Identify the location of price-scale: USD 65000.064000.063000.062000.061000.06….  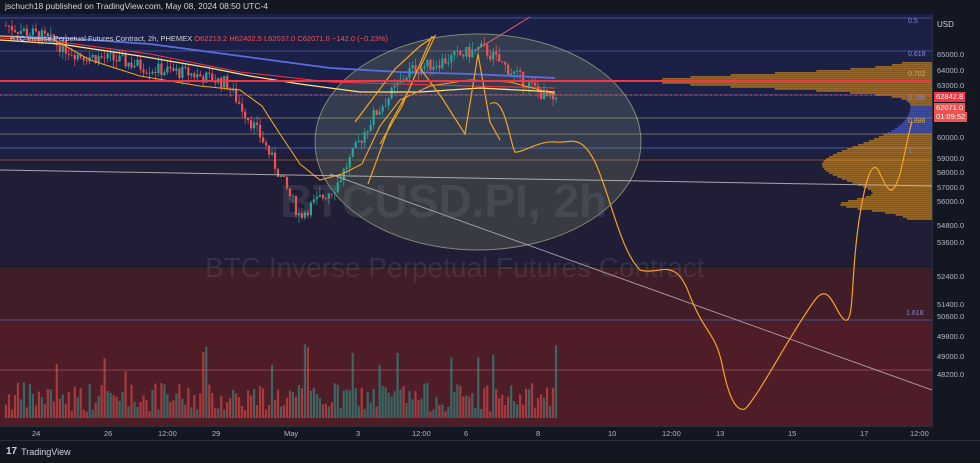
(956, 220).